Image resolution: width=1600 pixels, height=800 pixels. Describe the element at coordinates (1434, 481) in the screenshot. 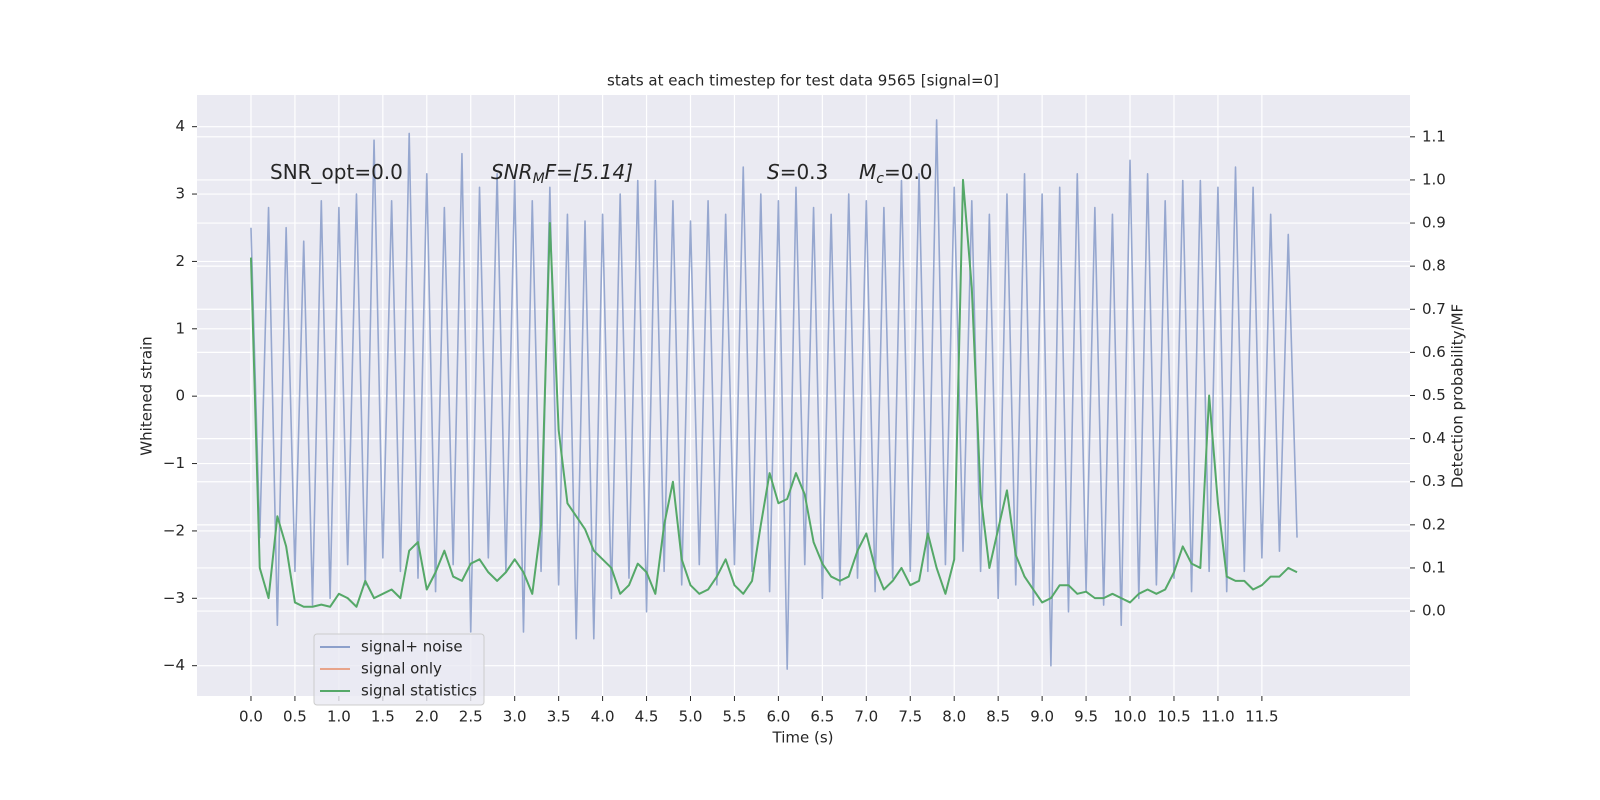

I see `y2-tick-label: 0.3` at that location.